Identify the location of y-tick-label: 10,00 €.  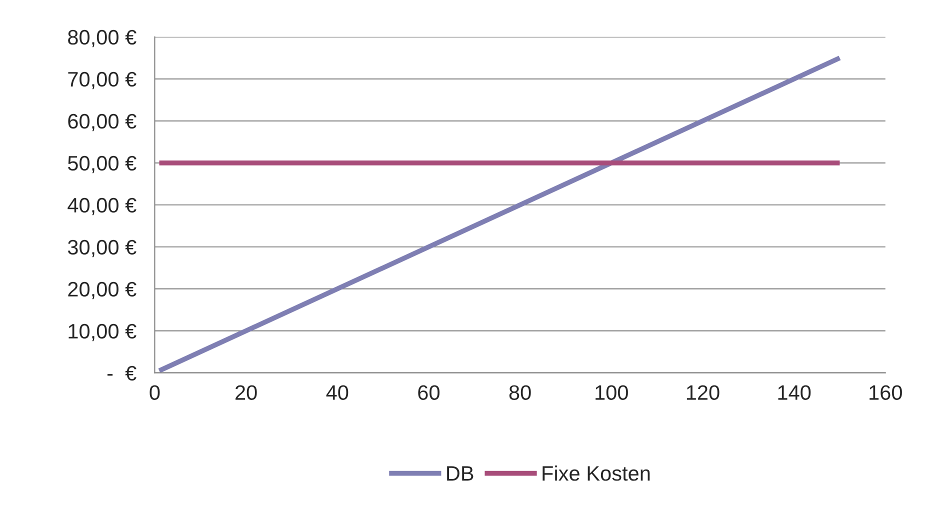
(102, 333).